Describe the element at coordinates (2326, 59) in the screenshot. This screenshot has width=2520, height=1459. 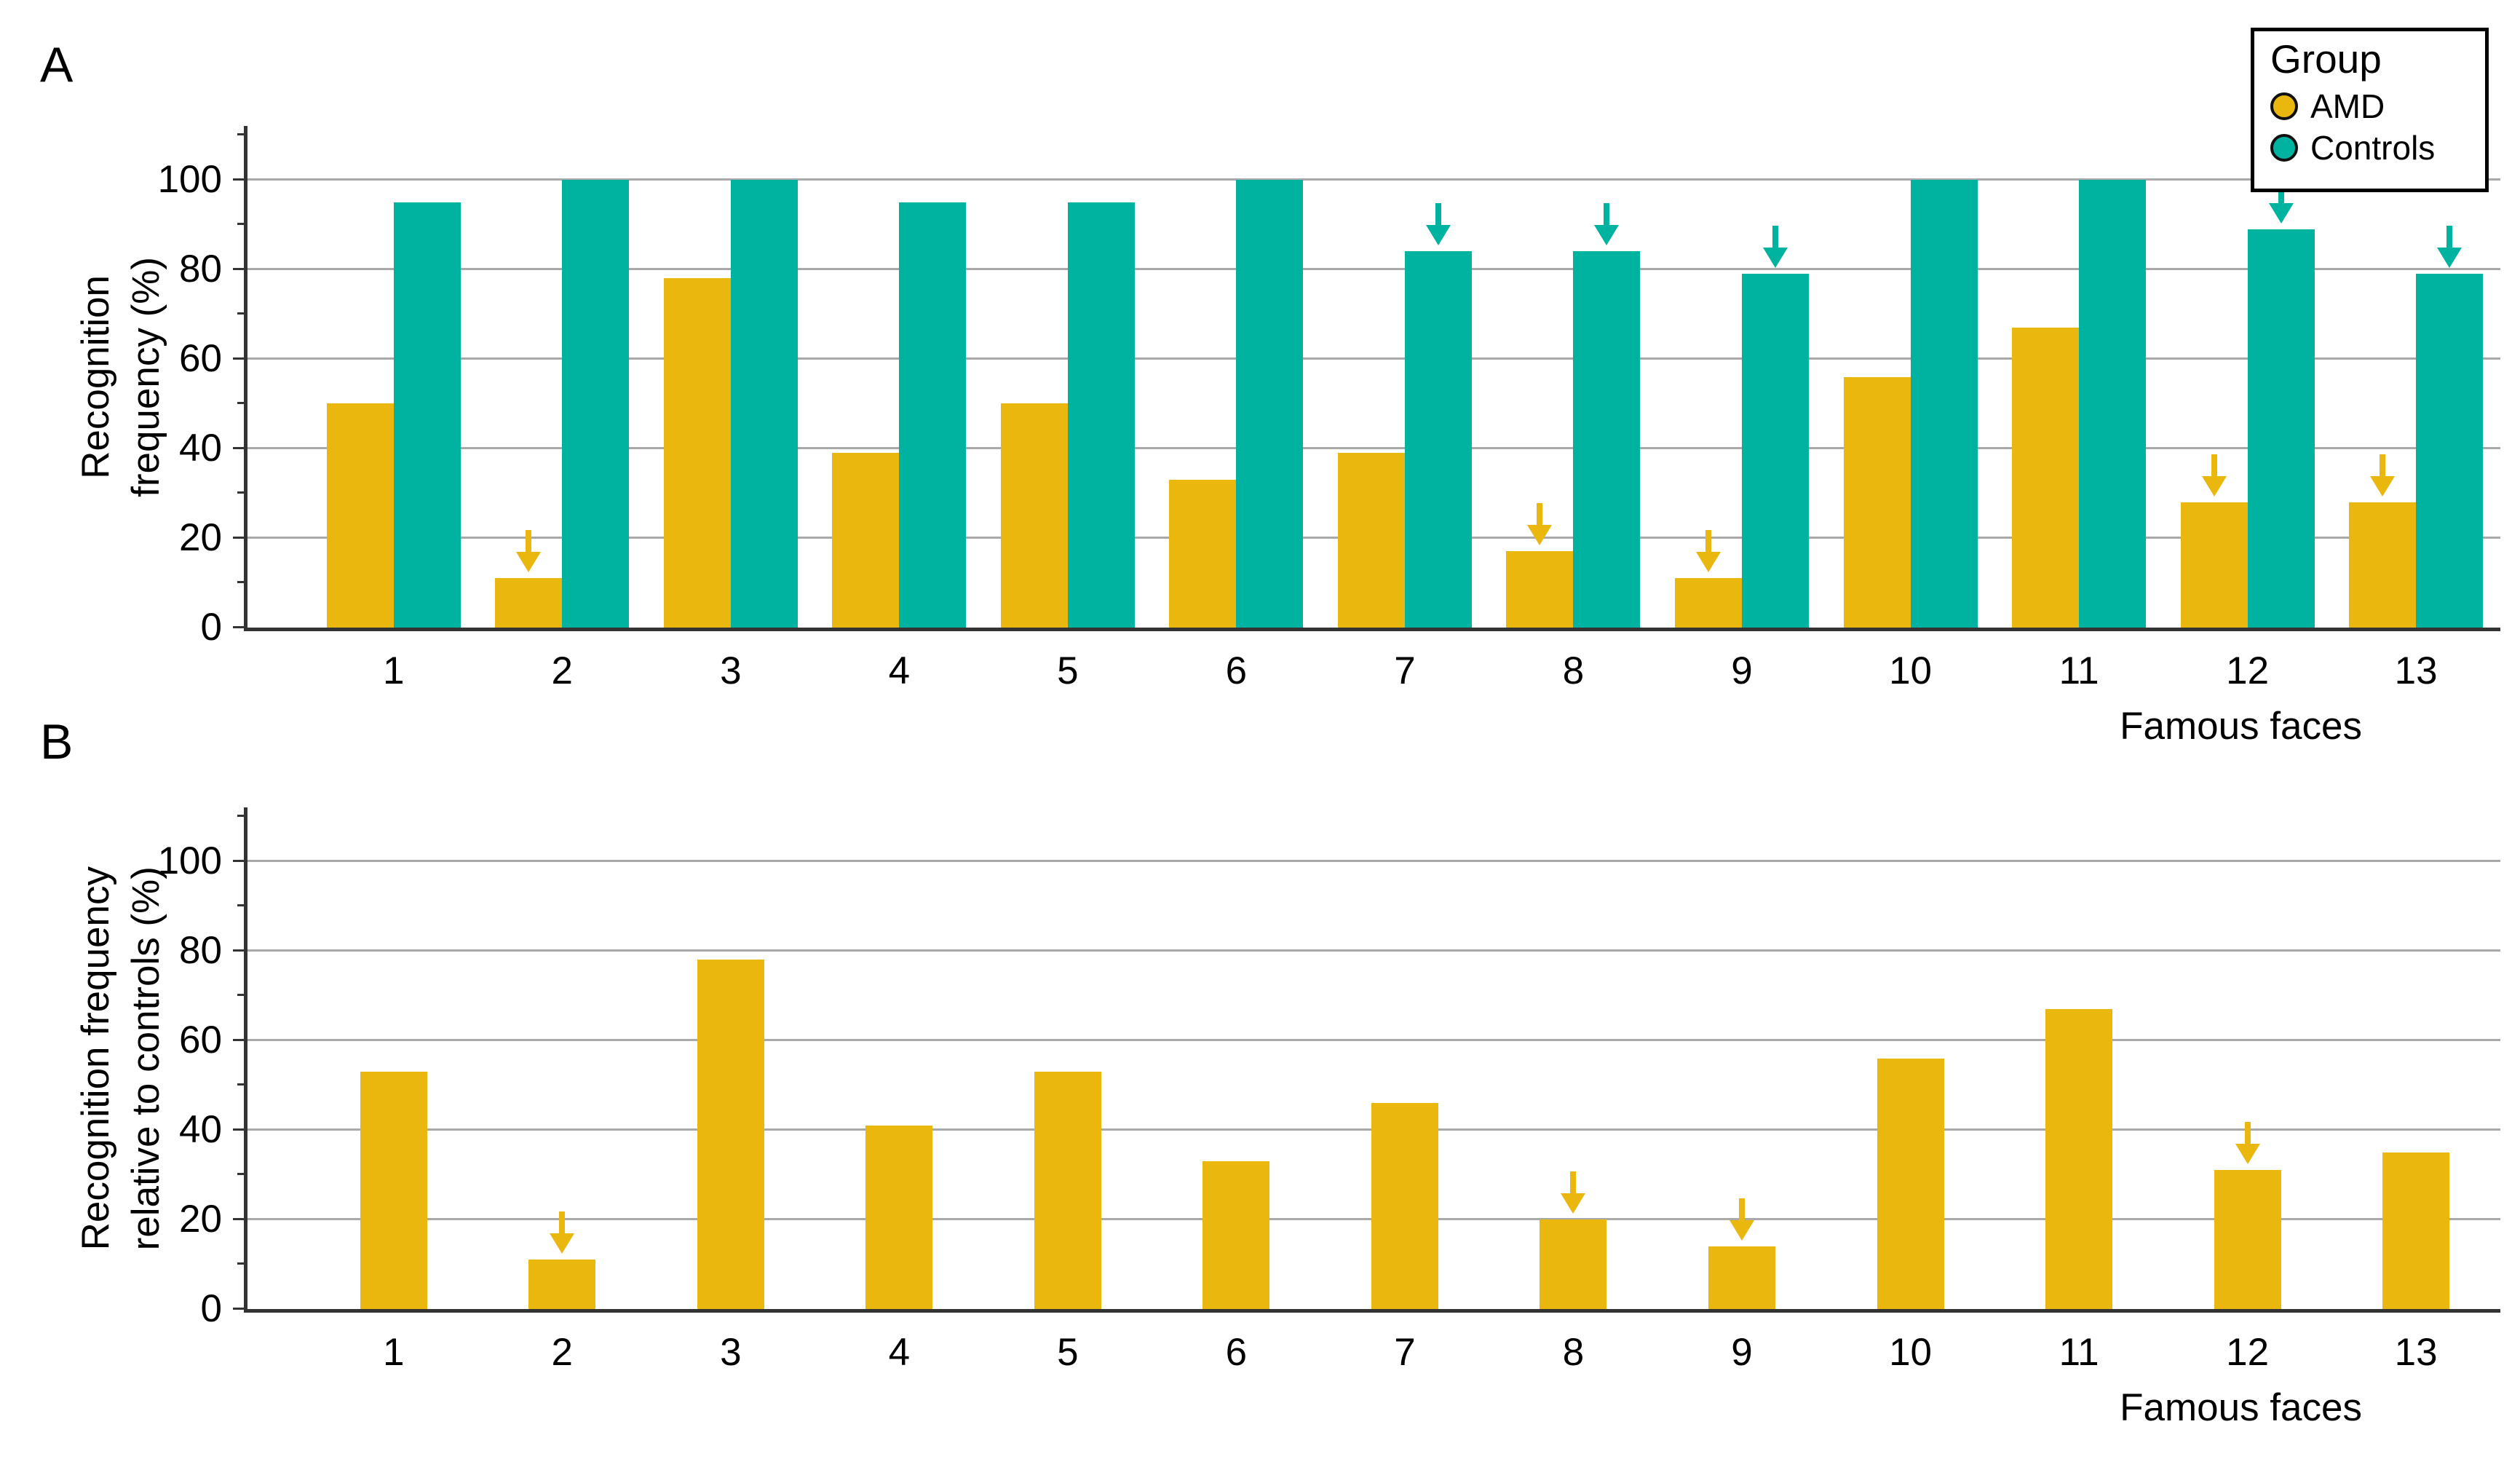
I see `legend-title: Group` at that location.